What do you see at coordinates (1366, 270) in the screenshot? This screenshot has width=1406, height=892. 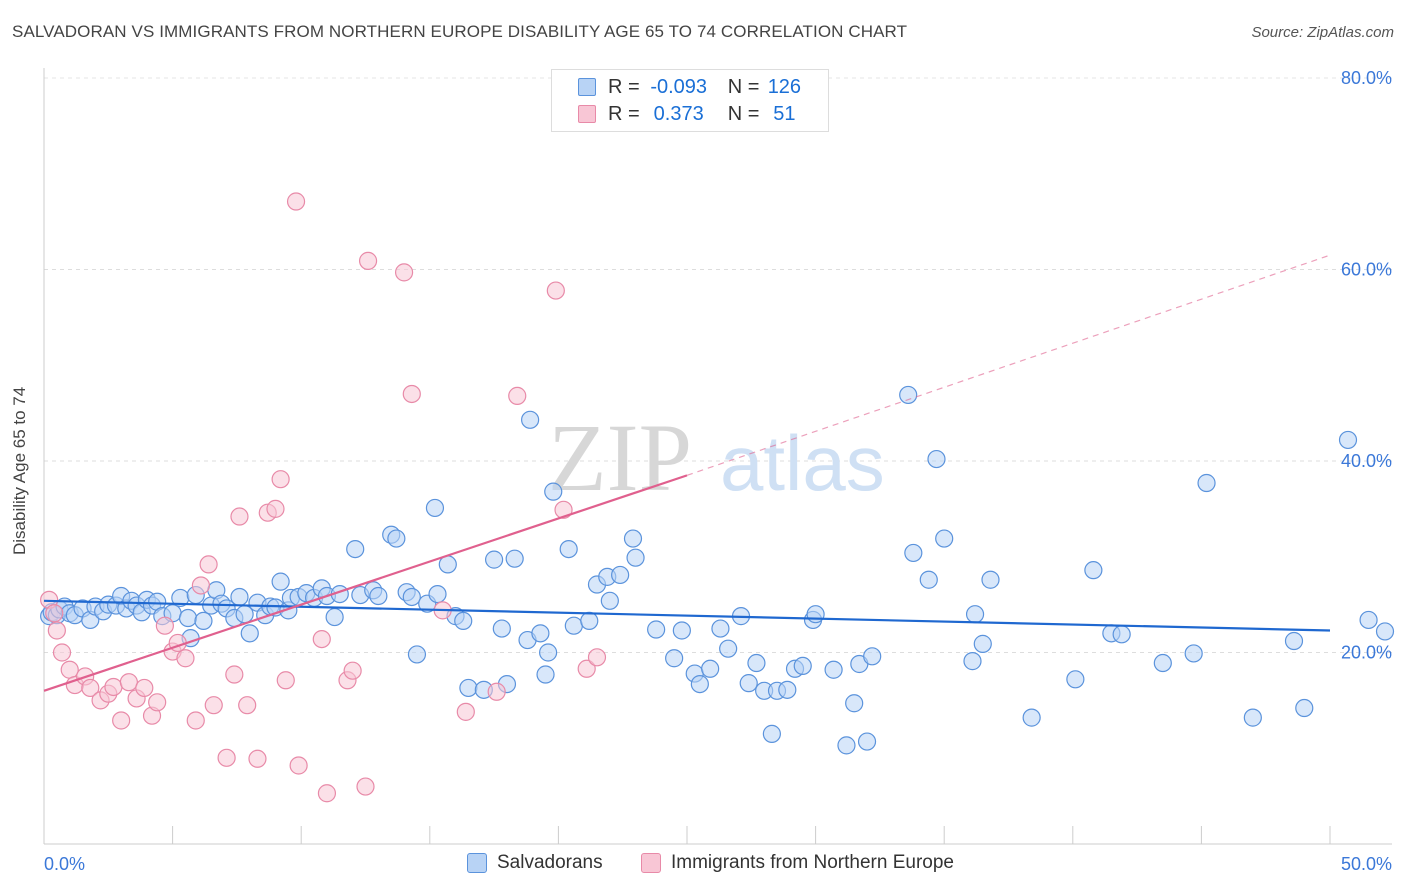 I see `y-tick-label: 60.0%` at bounding box center [1366, 270].